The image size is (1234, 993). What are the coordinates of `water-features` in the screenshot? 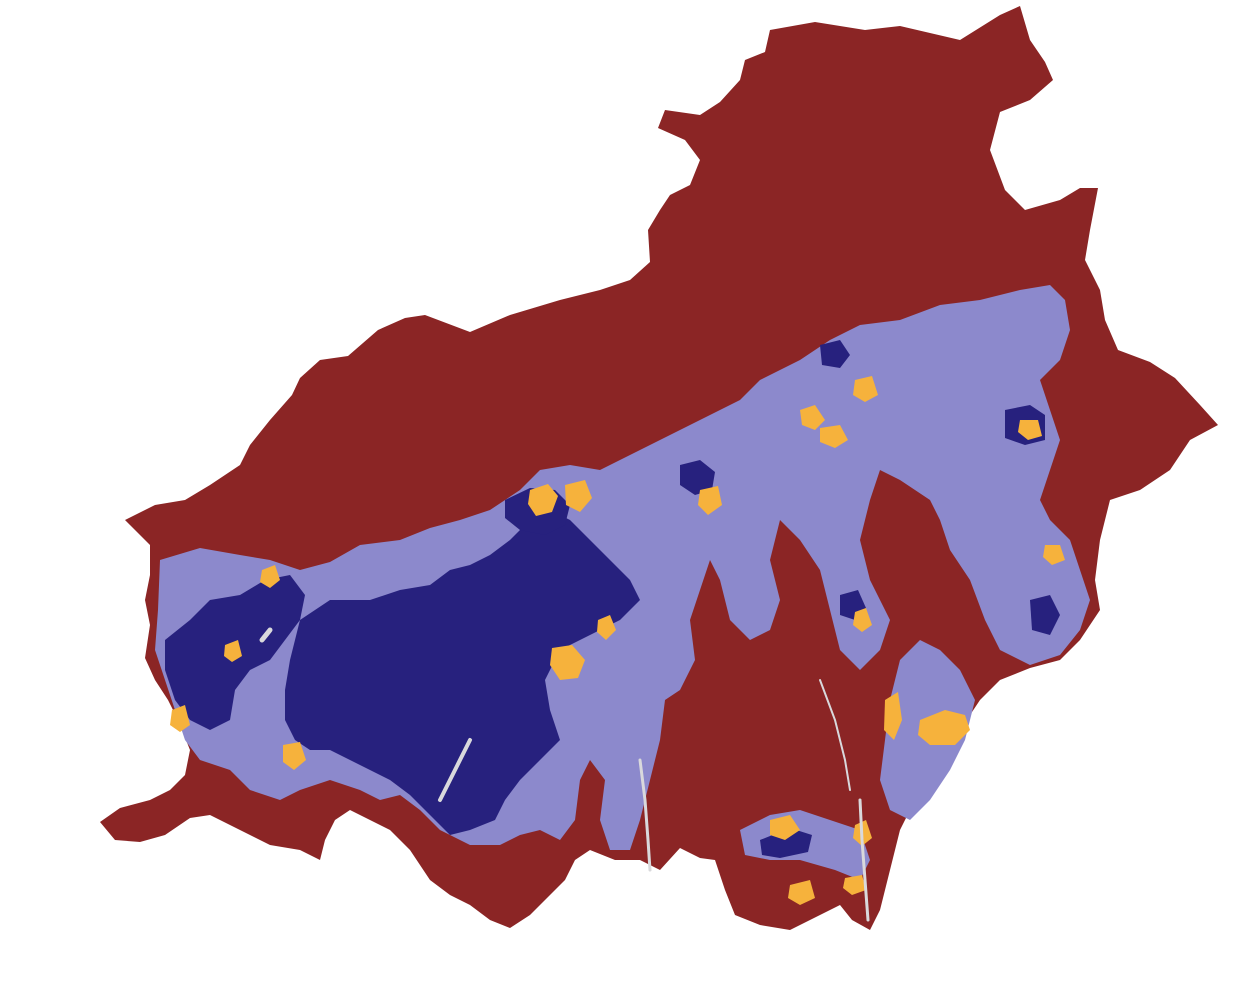 It's located at (564, 774).